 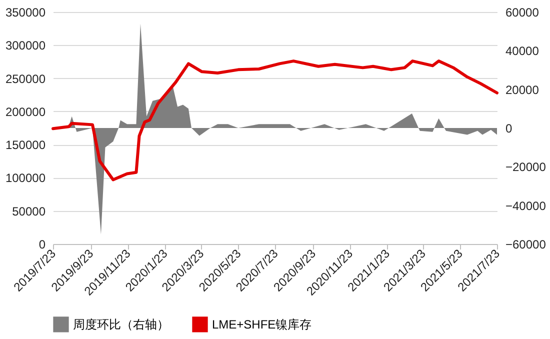 I want to click on y-tick-label: 300000, so click(x=25, y=45).